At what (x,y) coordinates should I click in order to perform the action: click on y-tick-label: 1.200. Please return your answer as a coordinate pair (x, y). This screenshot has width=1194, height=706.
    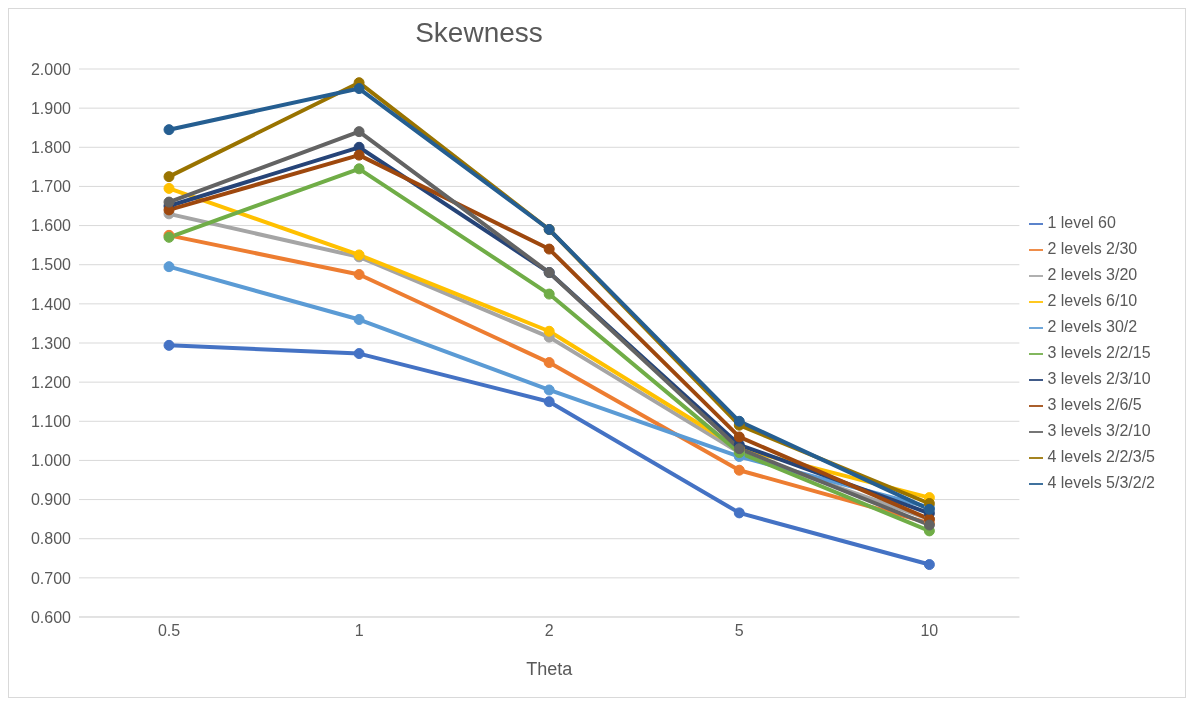
    Looking at the image, I should click on (51, 382).